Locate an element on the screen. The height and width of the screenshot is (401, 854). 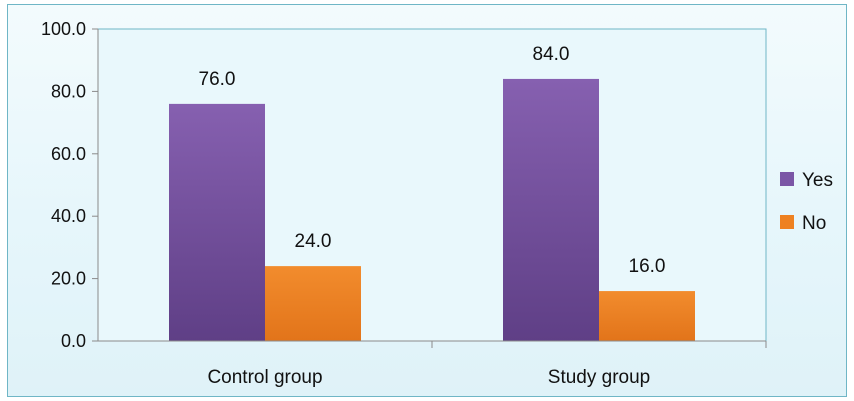
legend: Yes No is located at coordinates (806, 202).